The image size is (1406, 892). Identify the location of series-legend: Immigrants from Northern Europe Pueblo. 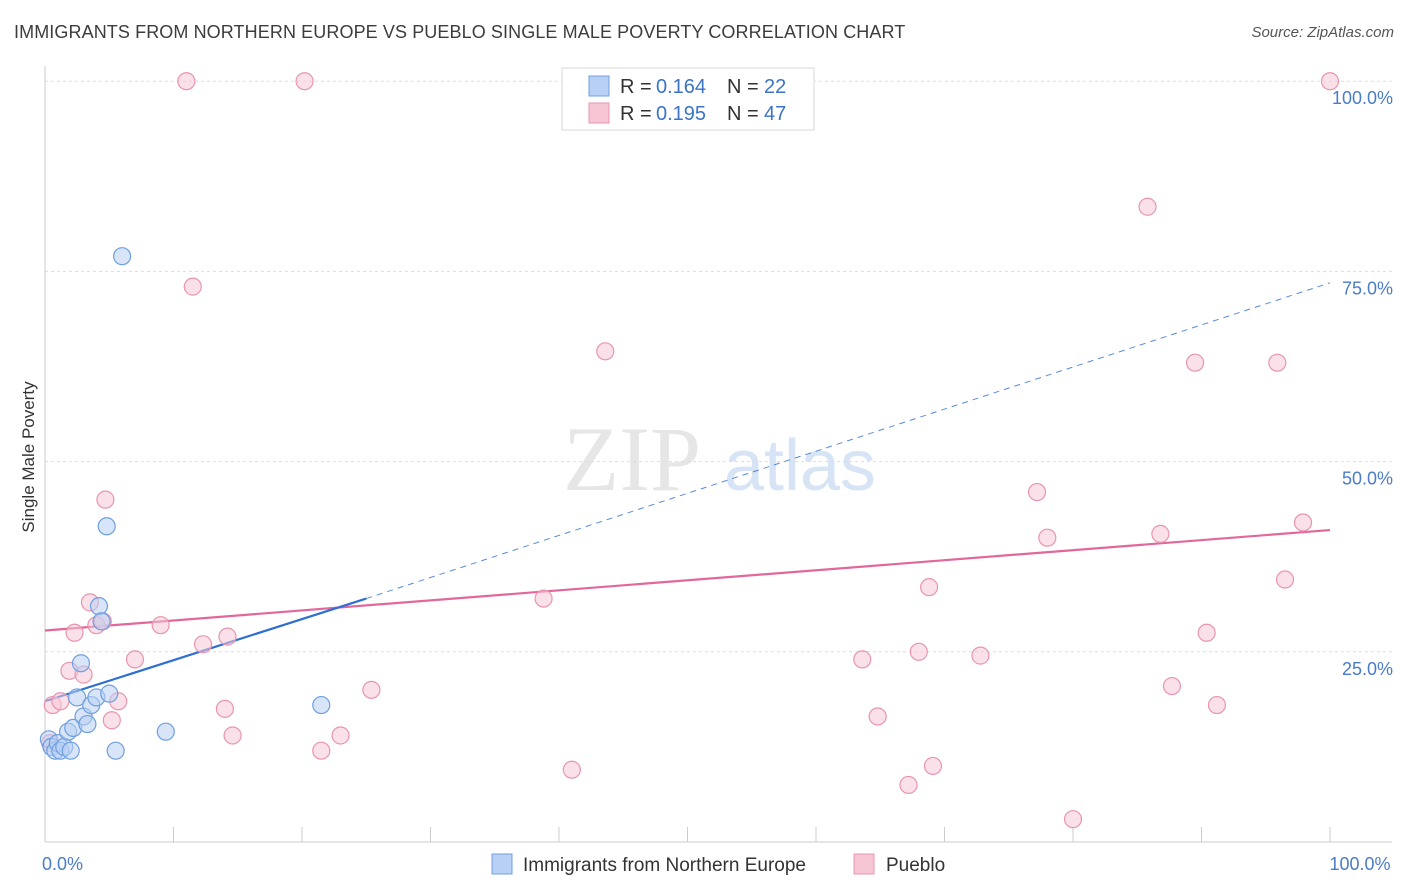
(718, 864).